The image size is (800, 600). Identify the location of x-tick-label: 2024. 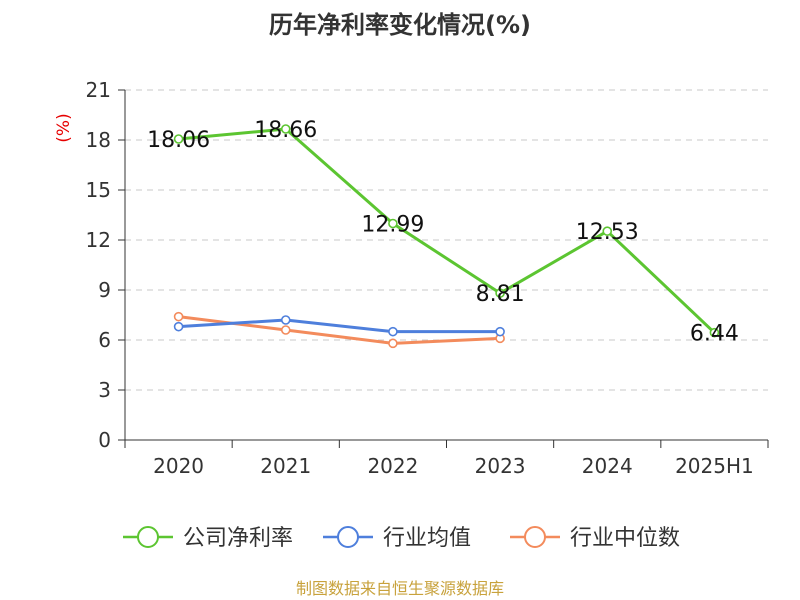
(607, 466).